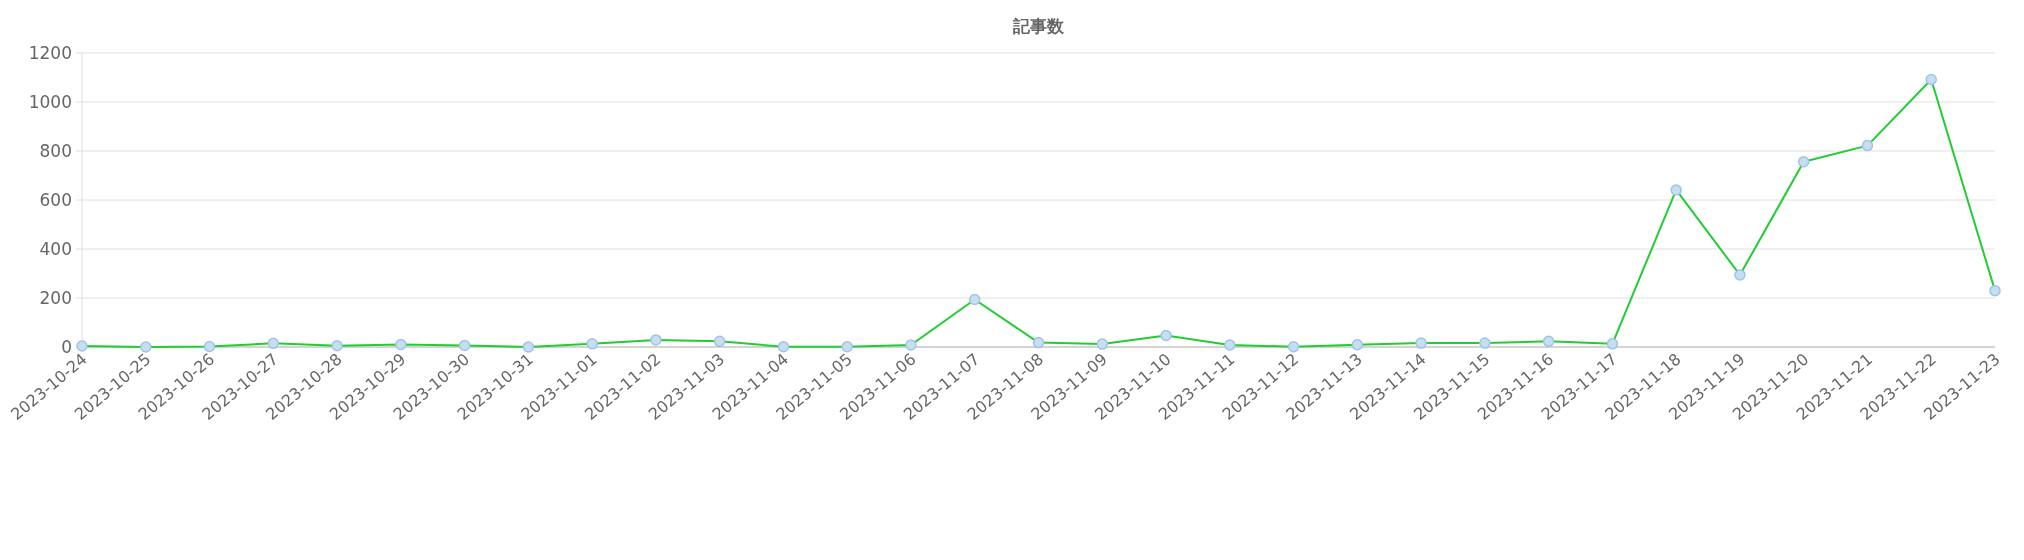  What do you see at coordinates (55, 249) in the screenshot?
I see `y-tick-label: 400` at bounding box center [55, 249].